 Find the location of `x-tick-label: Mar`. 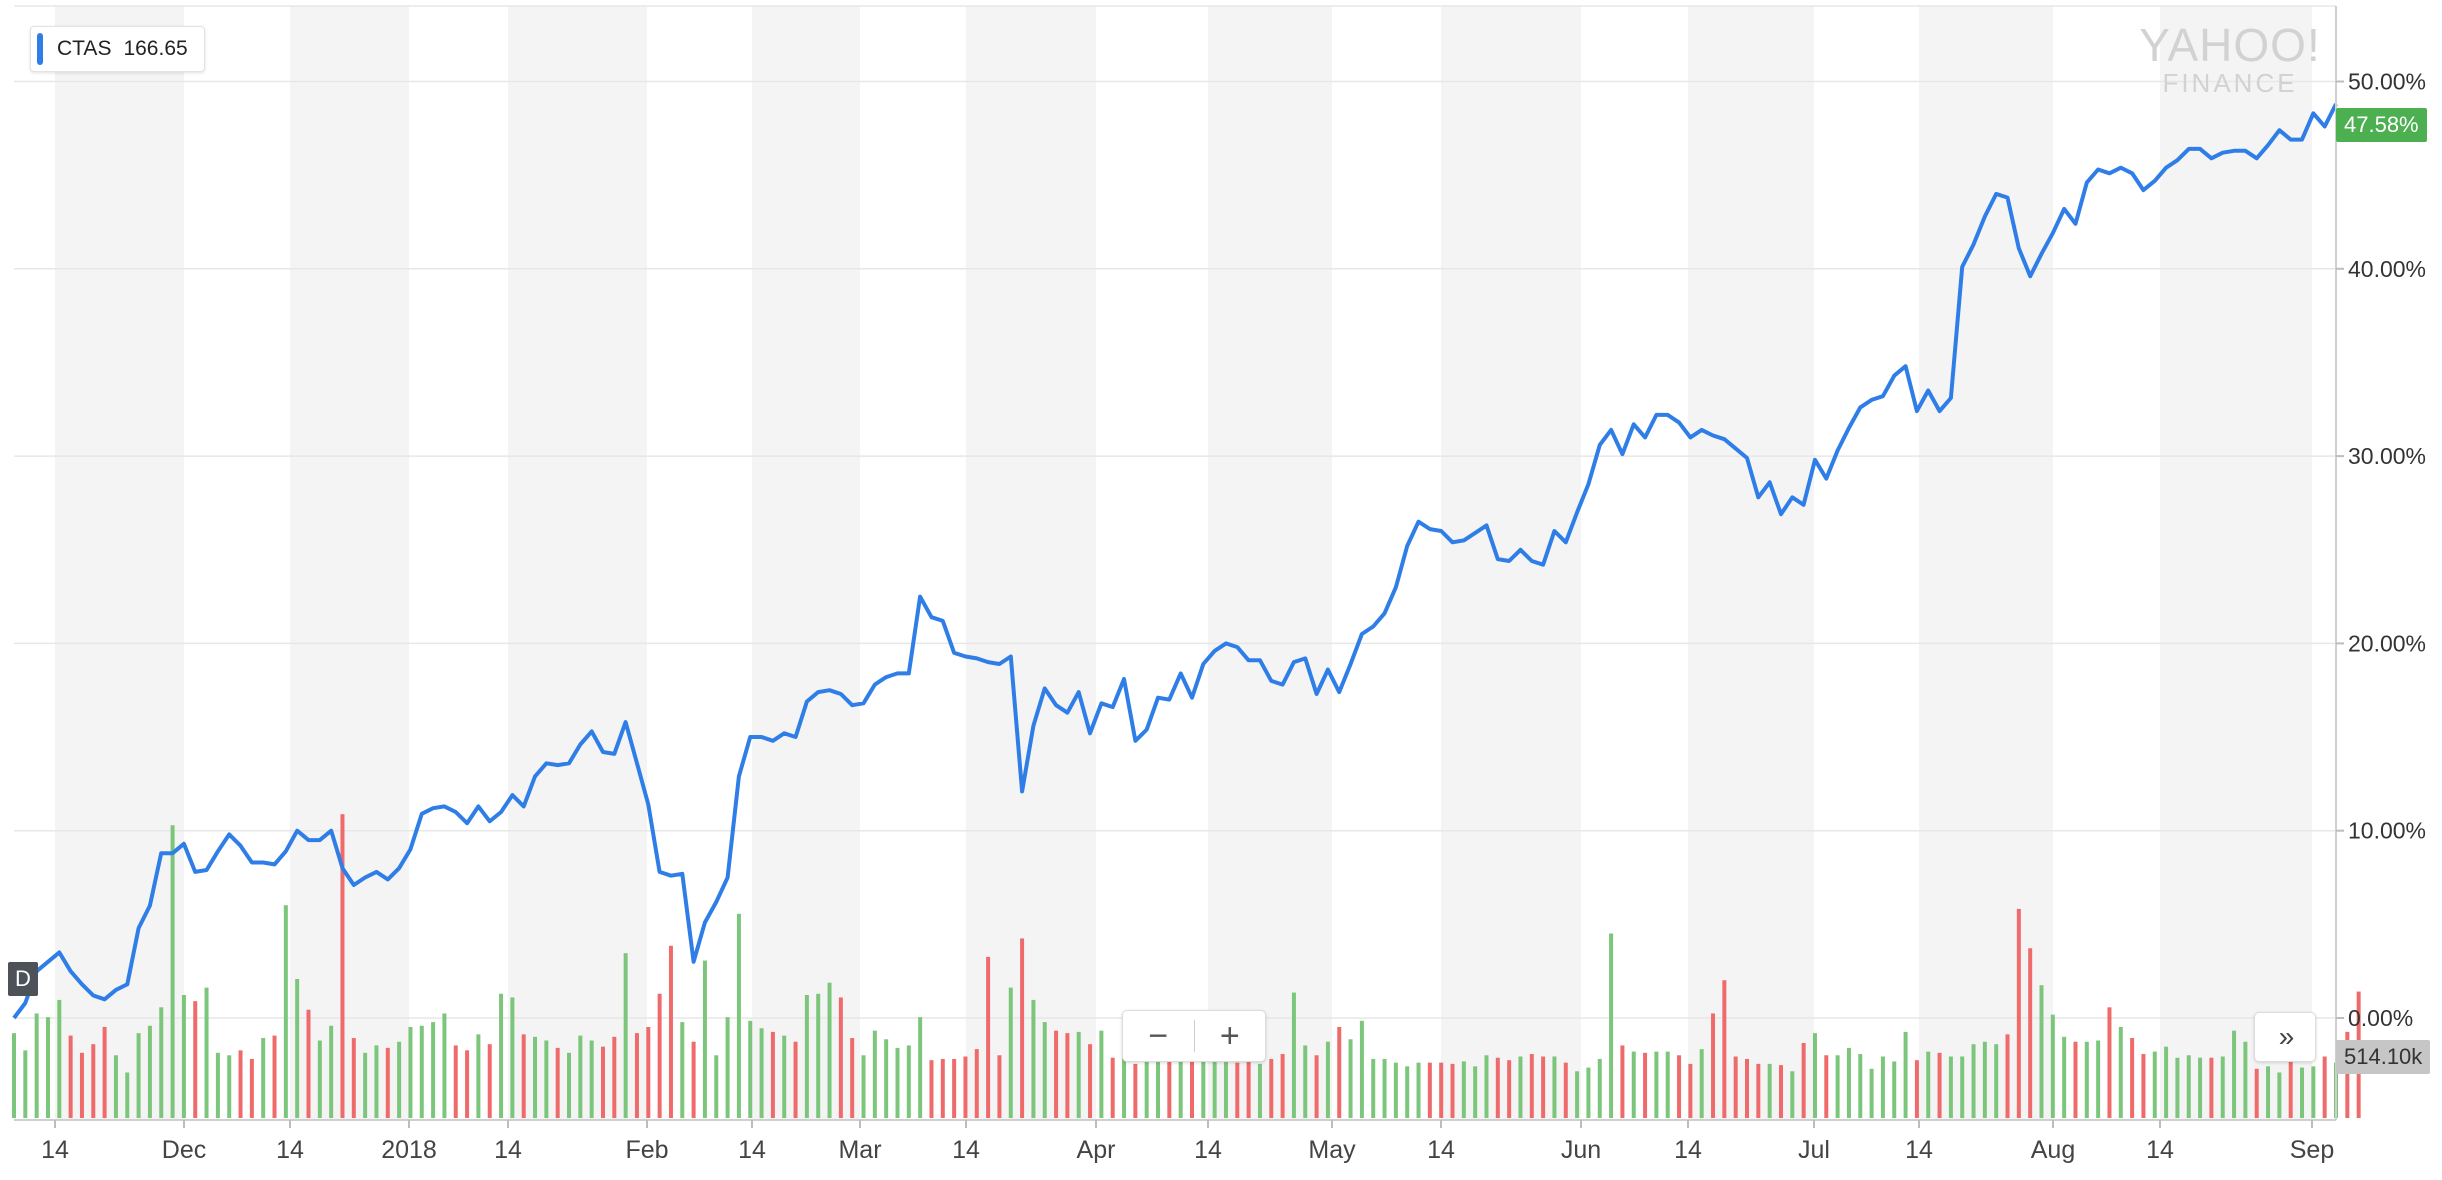

x-tick-label: Mar is located at coordinates (859, 1150).